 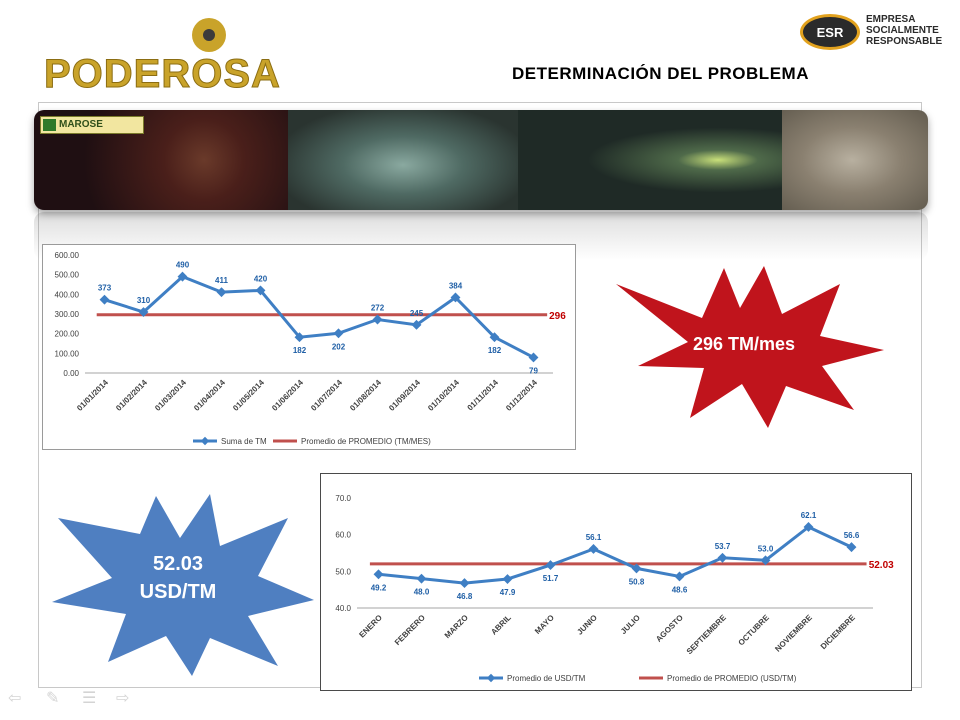 I want to click on data-label: 56.6, so click(x=852, y=535).